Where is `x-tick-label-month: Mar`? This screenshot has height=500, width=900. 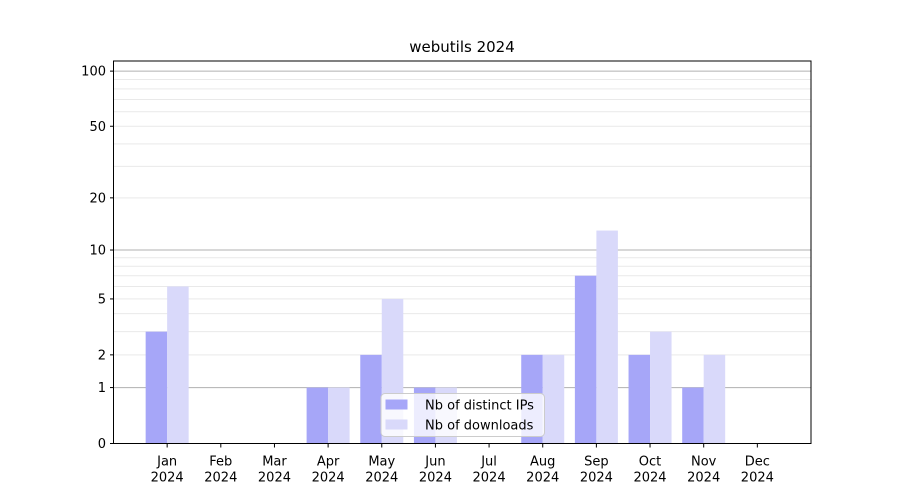
x-tick-label-month: Mar is located at coordinates (274, 462).